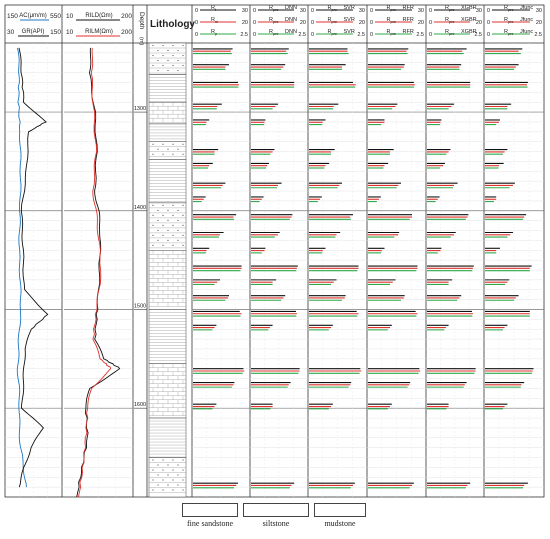 Image resolution: width=550 pixels, height=539 pixels. Describe the element at coordinates (408, 8) in the screenshot. I see `bar-model-label: RFR` at that location.